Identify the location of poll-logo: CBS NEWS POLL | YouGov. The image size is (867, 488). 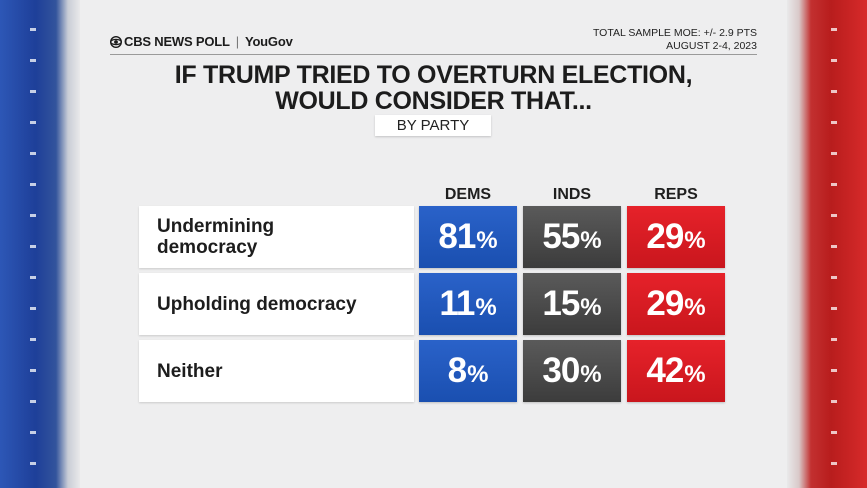
(201, 41).